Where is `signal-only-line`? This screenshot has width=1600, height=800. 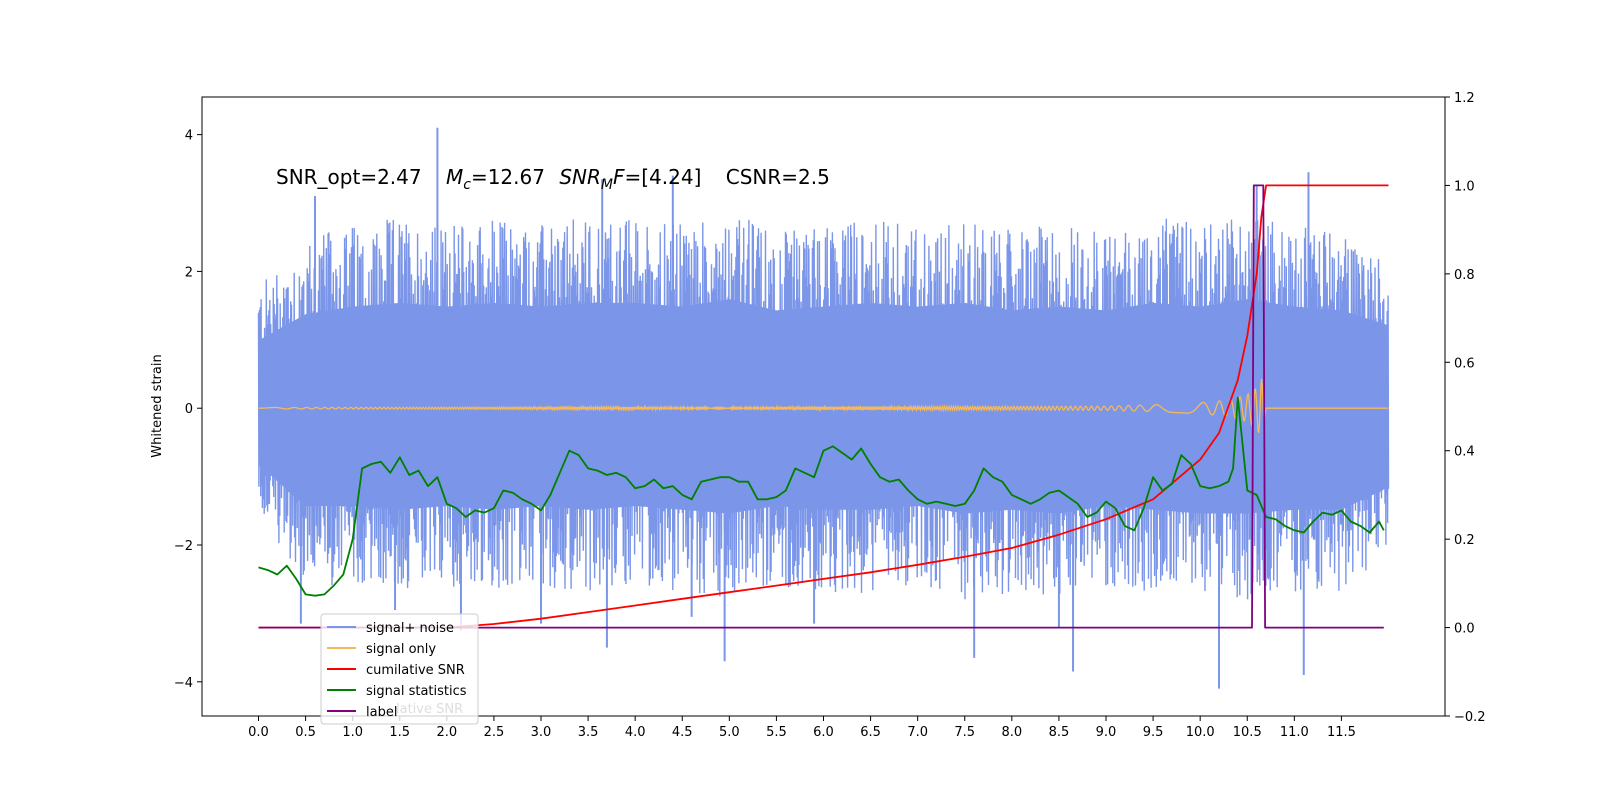
signal-only-line is located at coordinates (823, 406).